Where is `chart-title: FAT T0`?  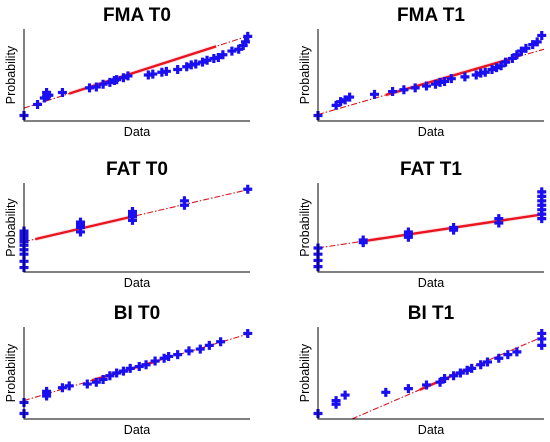 chart-title: FAT T0 is located at coordinates (137, 169).